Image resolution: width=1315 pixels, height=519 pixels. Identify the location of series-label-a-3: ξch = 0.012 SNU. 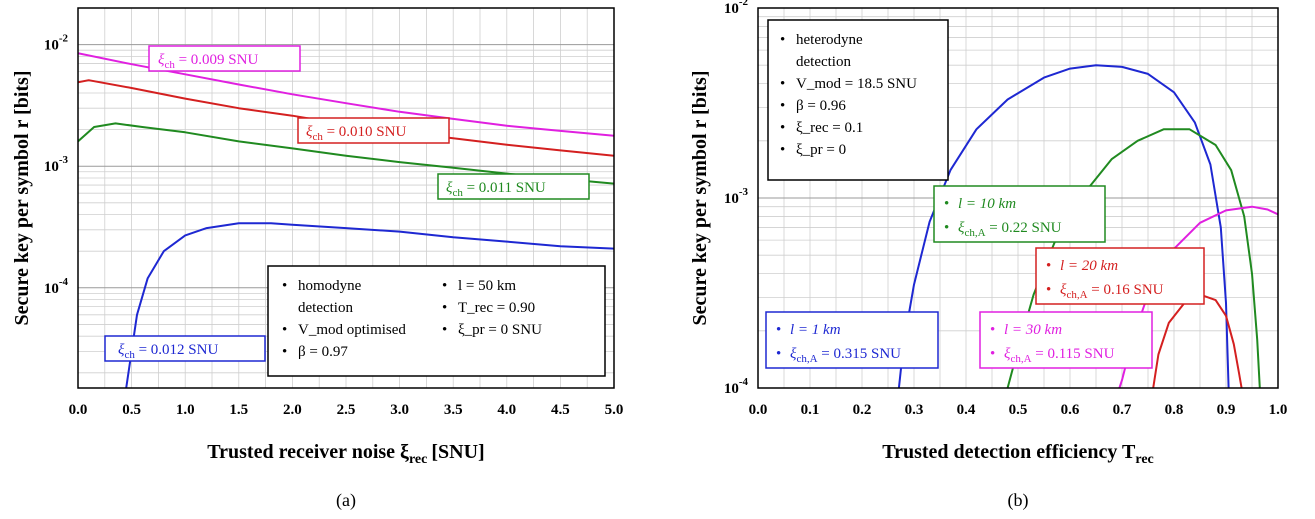
(185, 348).